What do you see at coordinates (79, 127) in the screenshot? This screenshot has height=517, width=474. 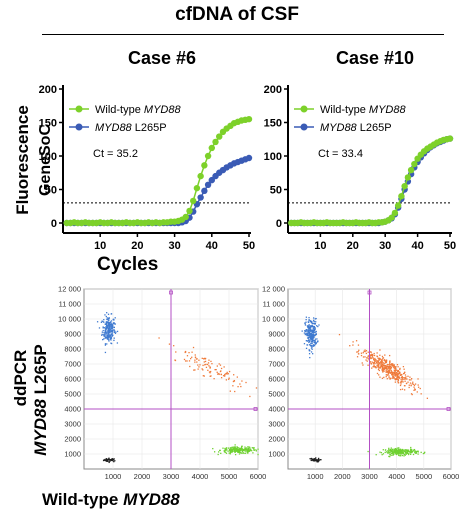 I see `legend-marker` at bounding box center [79, 127].